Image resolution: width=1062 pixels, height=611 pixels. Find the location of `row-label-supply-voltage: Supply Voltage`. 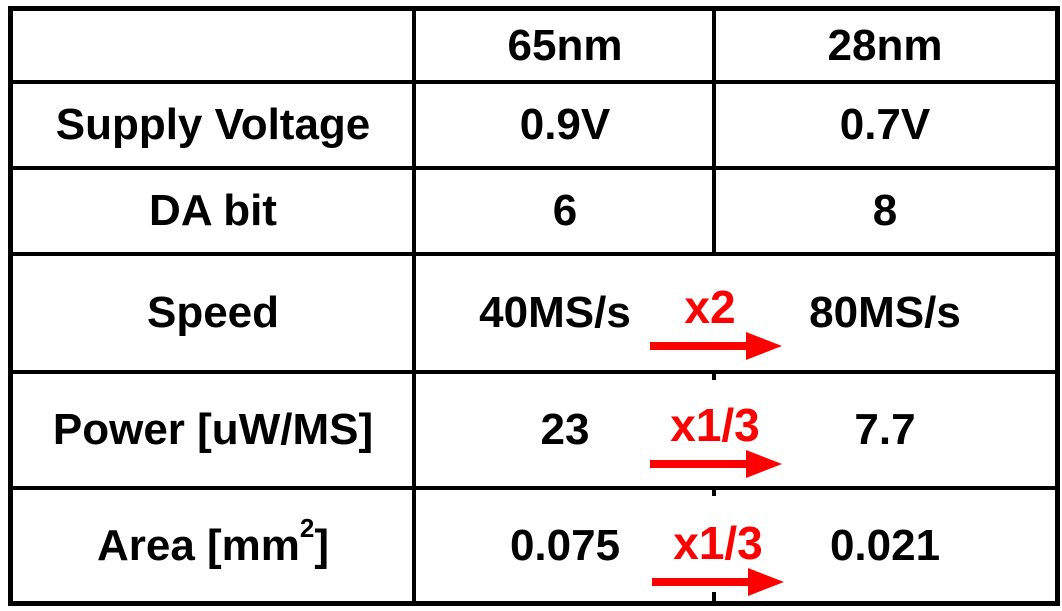

row-label-supply-voltage: Supply Voltage is located at coordinates (213, 124).